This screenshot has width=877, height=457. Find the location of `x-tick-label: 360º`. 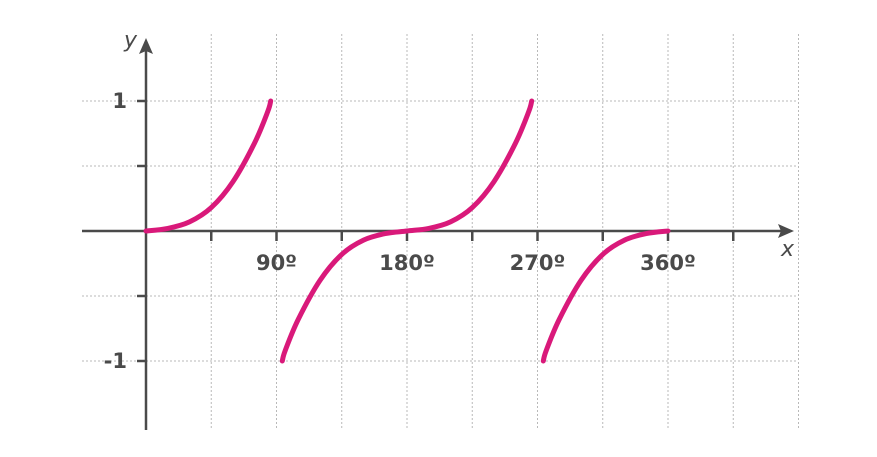

x-tick-label: 360º is located at coordinates (668, 263).